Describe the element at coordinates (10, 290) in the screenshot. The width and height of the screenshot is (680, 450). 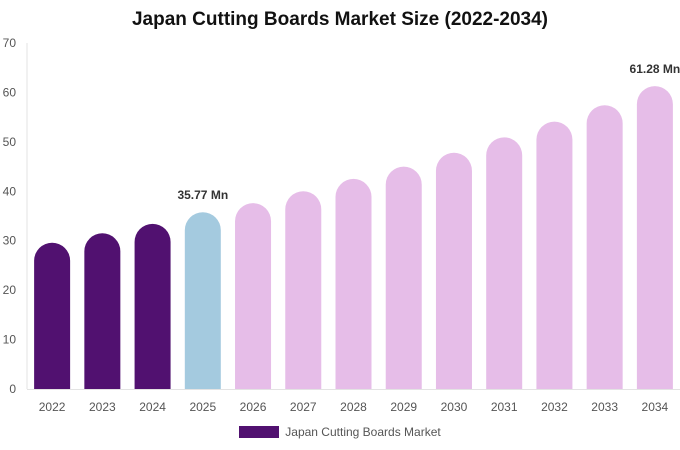
I see `y-tick-label: 20` at that location.